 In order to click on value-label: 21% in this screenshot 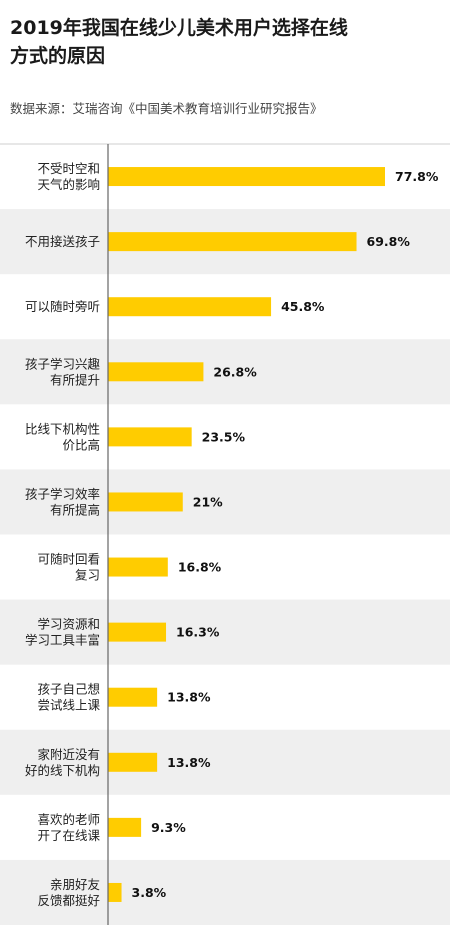, I will do `click(208, 501)`.